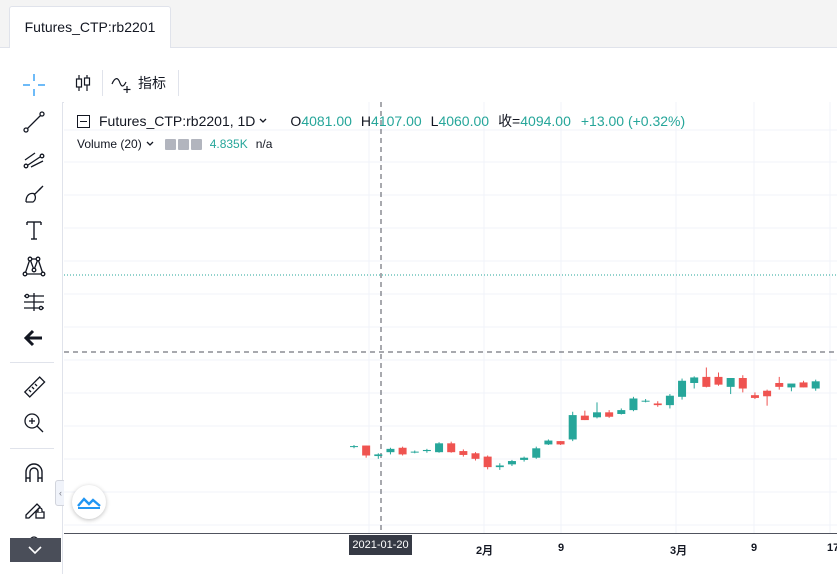  Describe the element at coordinates (418, 24) in the screenshot. I see `tab-bar: Futures_CTP:rb2201` at that location.